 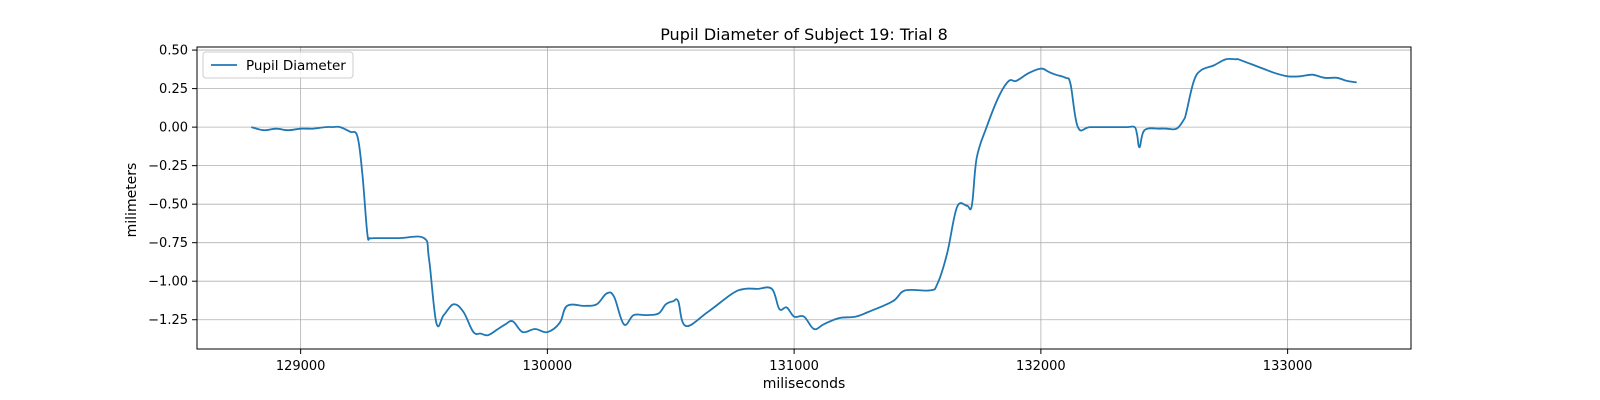 What do you see at coordinates (1041, 366) in the screenshot?
I see `x-tick-label: 132000` at bounding box center [1041, 366].